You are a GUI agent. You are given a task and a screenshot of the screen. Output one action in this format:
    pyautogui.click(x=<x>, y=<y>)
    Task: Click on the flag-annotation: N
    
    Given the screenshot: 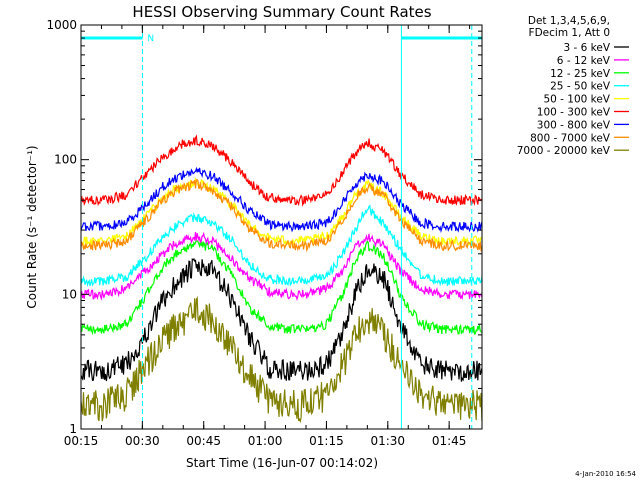 What is the action you would take?
    pyautogui.click(x=150, y=39)
    